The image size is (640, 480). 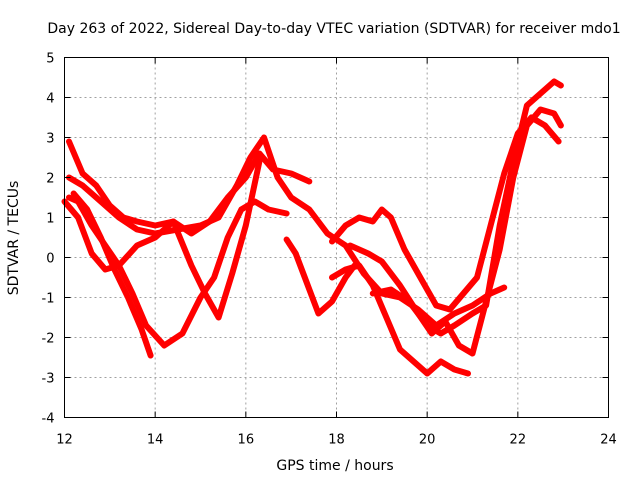 I want to click on y-tick-label: -2, so click(x=48, y=339).